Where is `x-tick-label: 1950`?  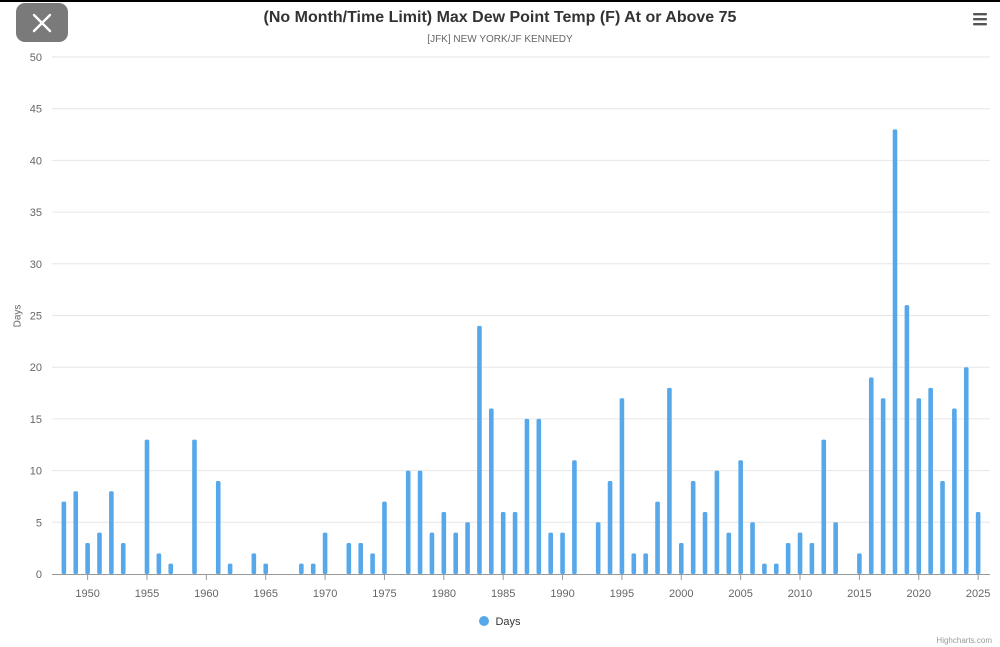 x-tick-label: 1950 is located at coordinates (87, 594).